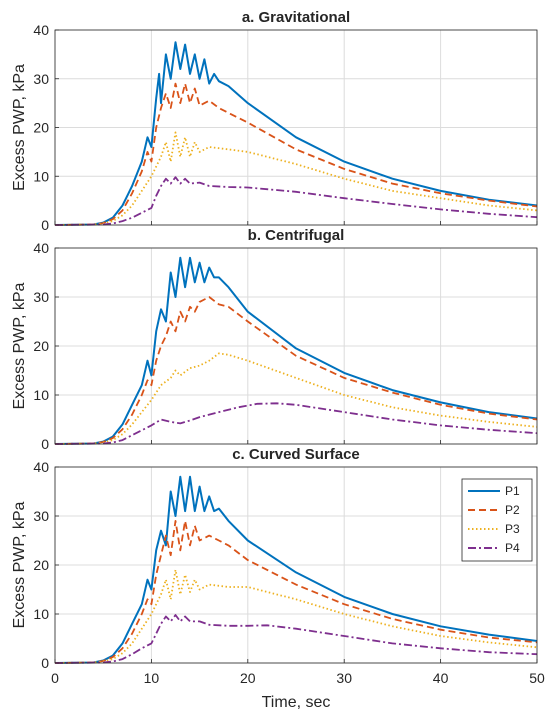 This screenshot has height=719, width=550. I want to click on legend-label-p2: P2, so click(512, 510).